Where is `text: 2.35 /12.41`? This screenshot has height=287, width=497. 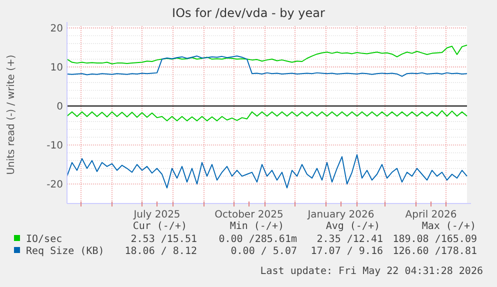
text: 2.35 /12.41 is located at coordinates (349, 239).